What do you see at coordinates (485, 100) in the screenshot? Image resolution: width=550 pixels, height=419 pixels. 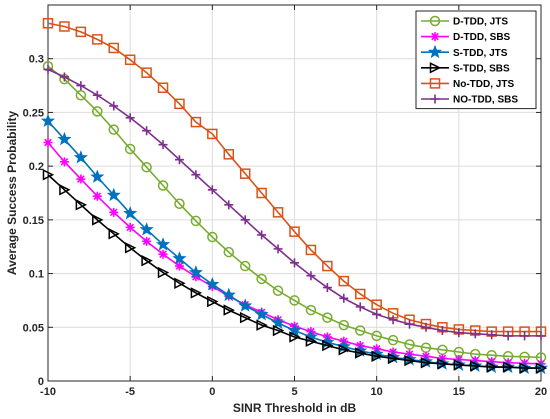 I see `legend-label: NO-TDD, SBS` at bounding box center [485, 100].